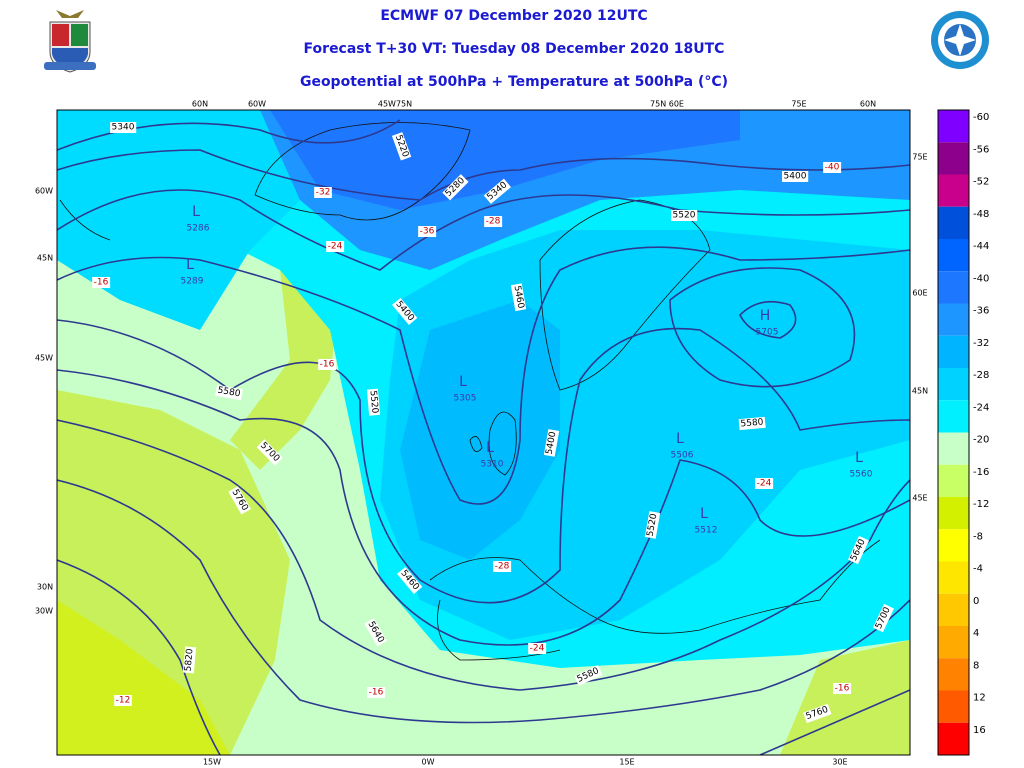 The height and width of the screenshot is (768, 1024). I want to click on temperature-label-group: -12, so click(123, 700).